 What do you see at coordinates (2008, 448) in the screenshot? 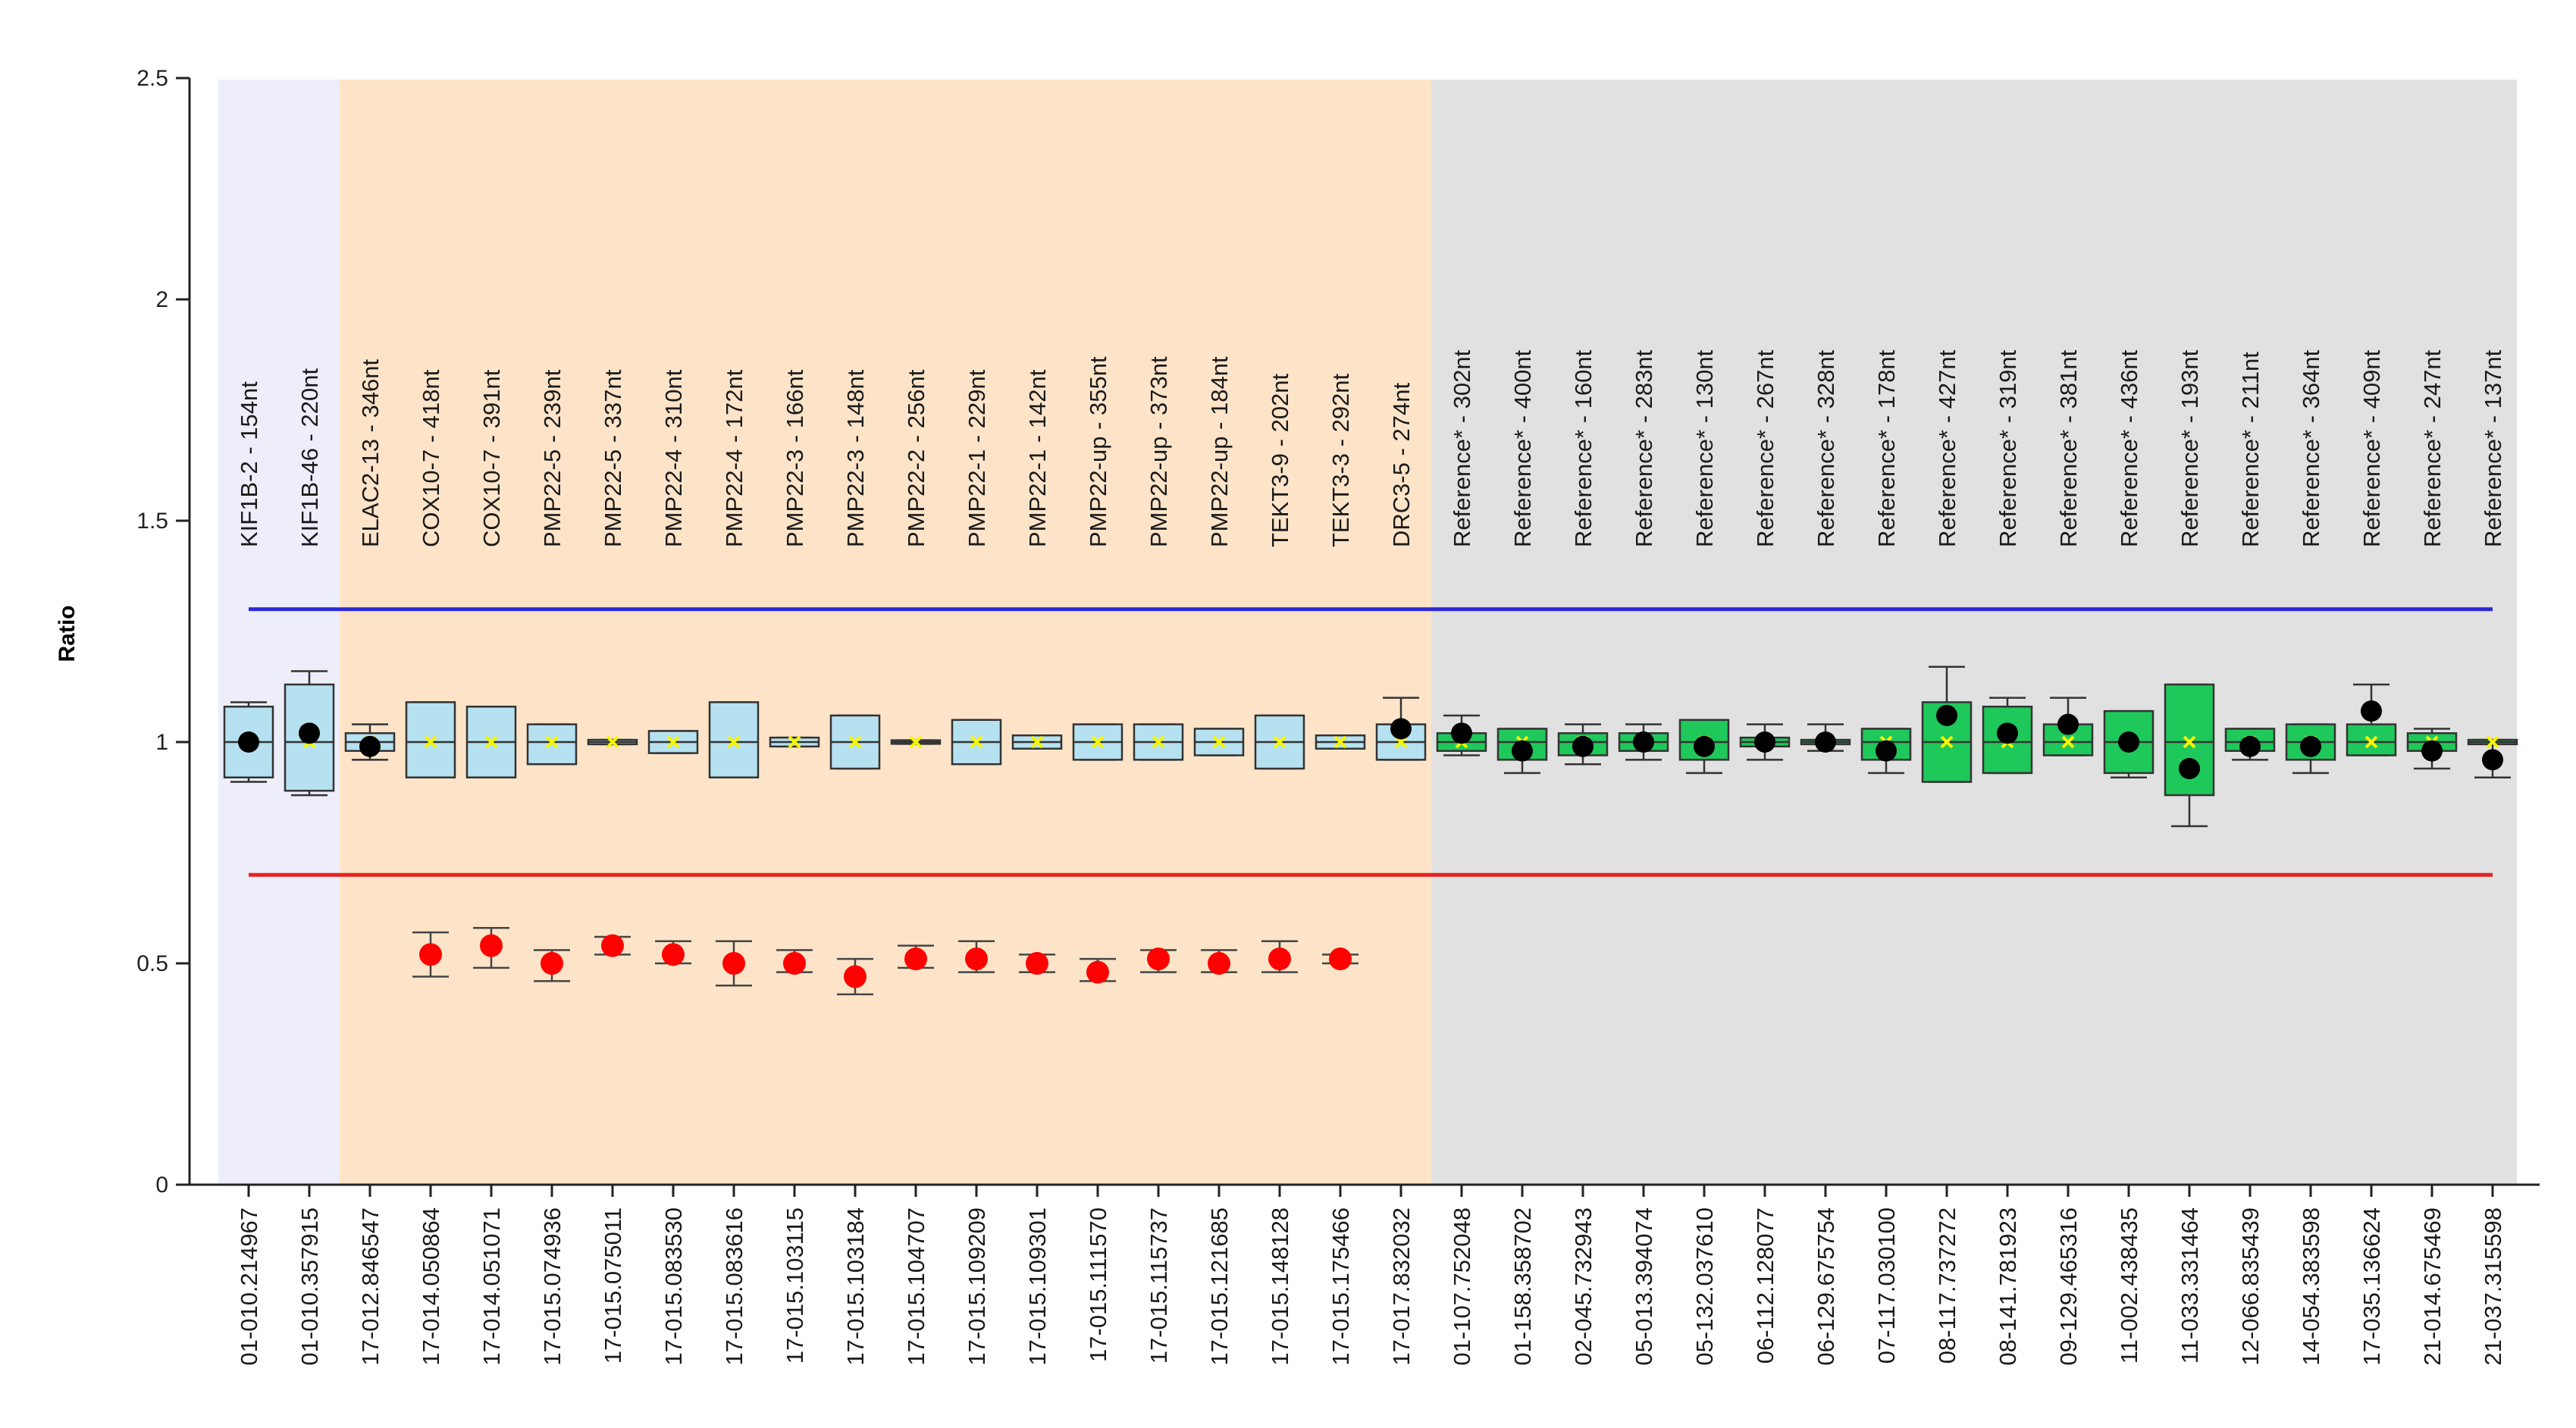
I see `probe-label: Reference* - 319nt` at bounding box center [2008, 448].